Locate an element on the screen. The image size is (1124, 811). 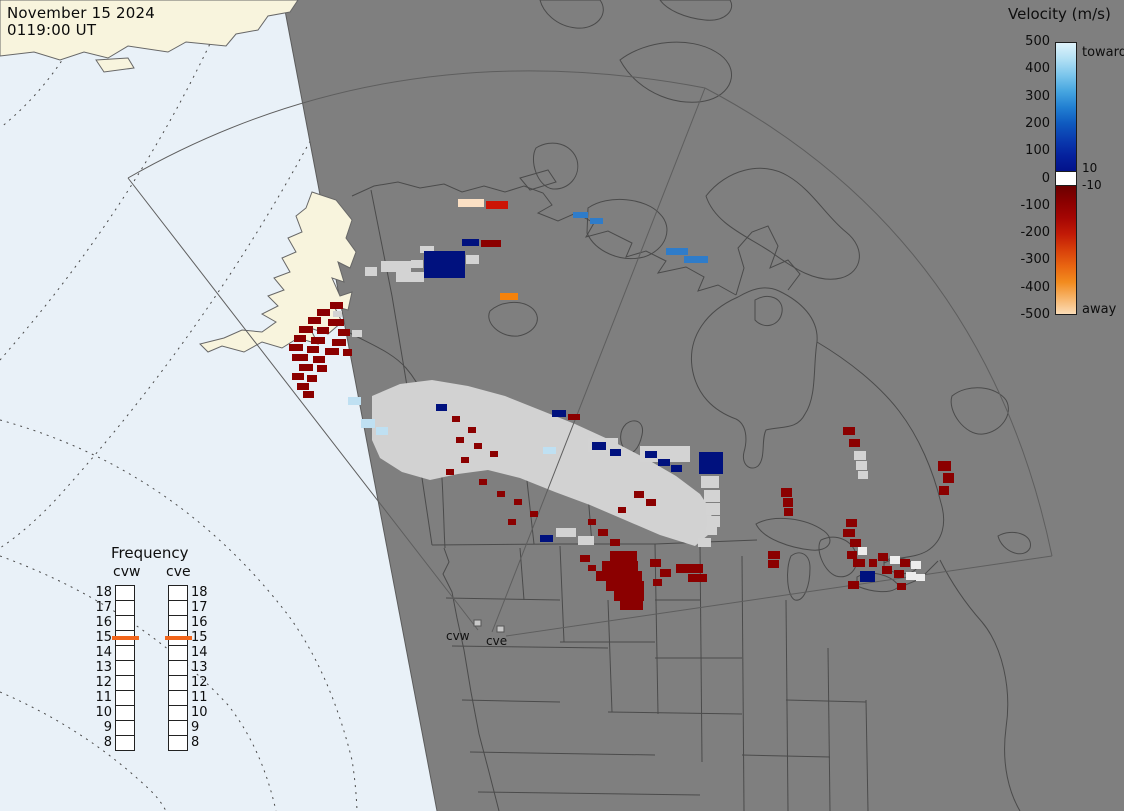
labrador-coast is located at coordinates (879, 422).